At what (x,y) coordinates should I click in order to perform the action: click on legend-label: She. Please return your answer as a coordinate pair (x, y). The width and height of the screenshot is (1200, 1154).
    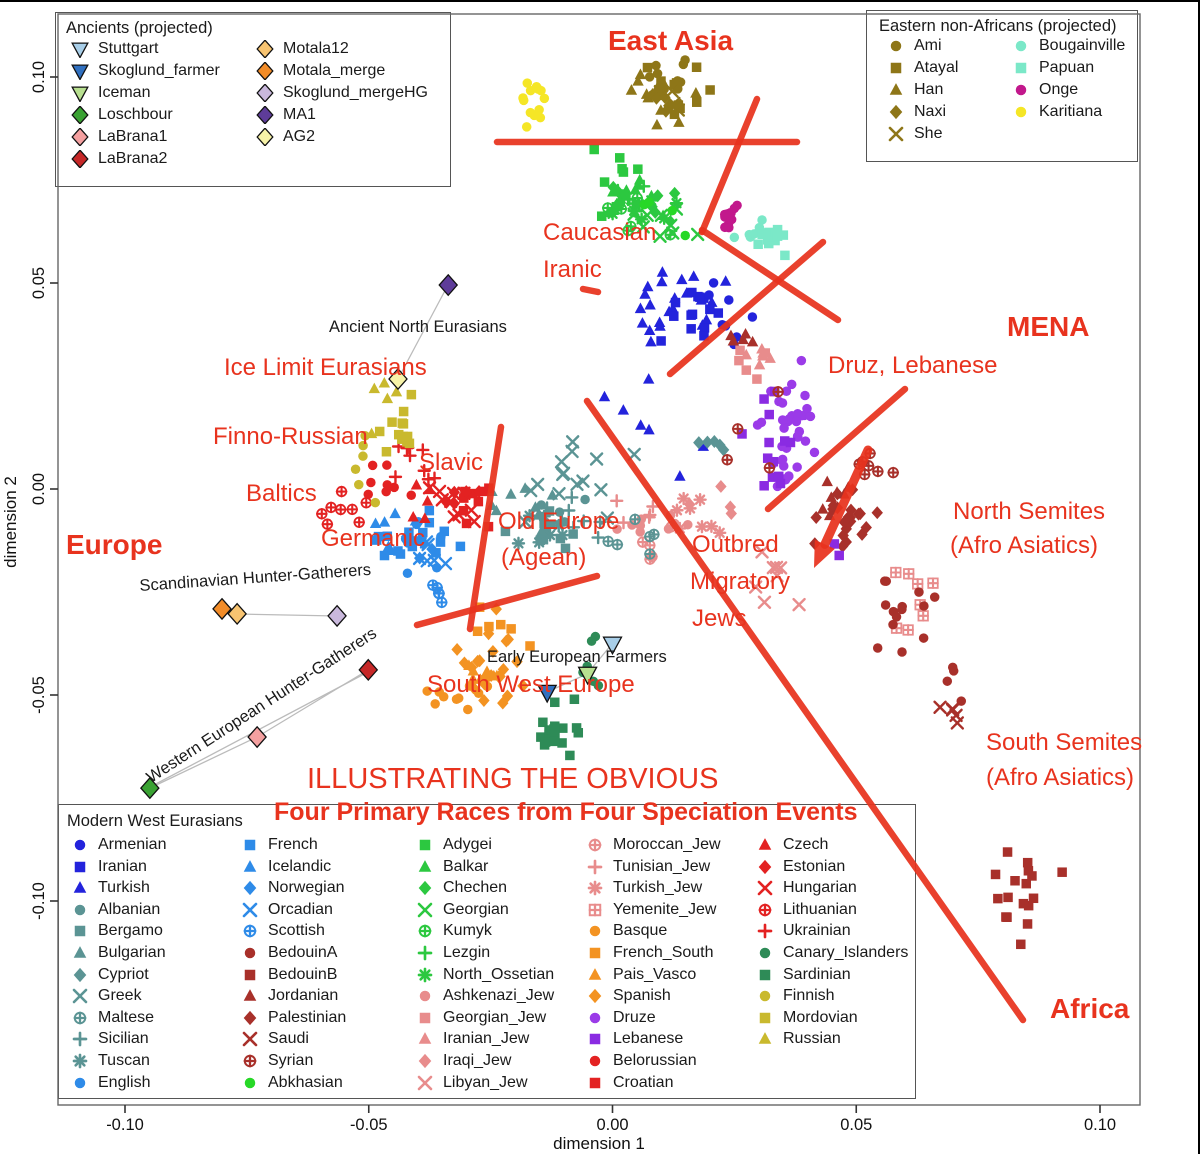
    Looking at the image, I should click on (928, 133).